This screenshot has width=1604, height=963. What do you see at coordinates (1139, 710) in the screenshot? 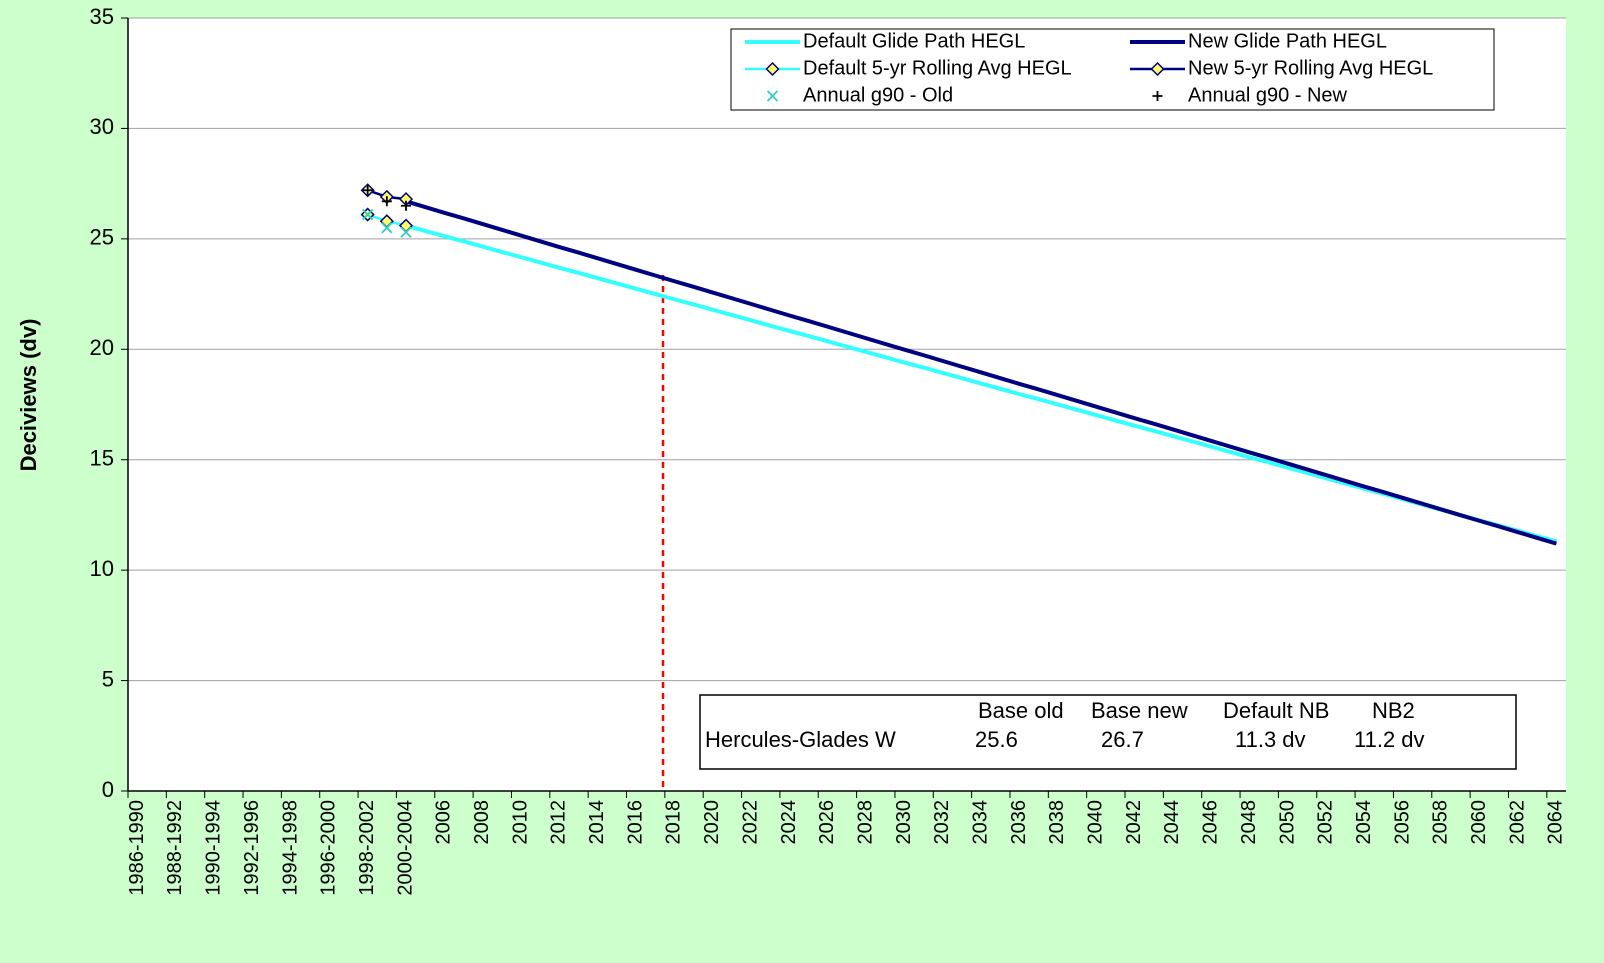
I see `table-header: Base new` at bounding box center [1139, 710].